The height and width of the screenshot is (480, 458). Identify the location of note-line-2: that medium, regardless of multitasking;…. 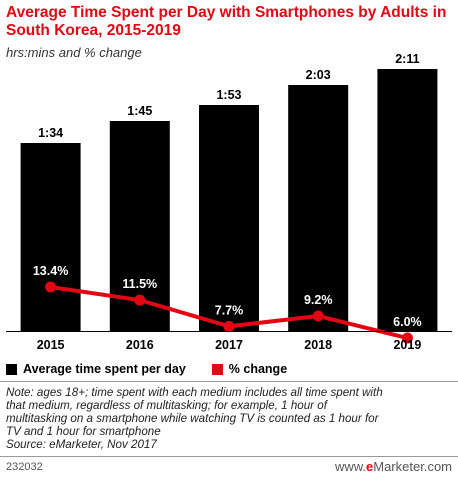
(166, 405).